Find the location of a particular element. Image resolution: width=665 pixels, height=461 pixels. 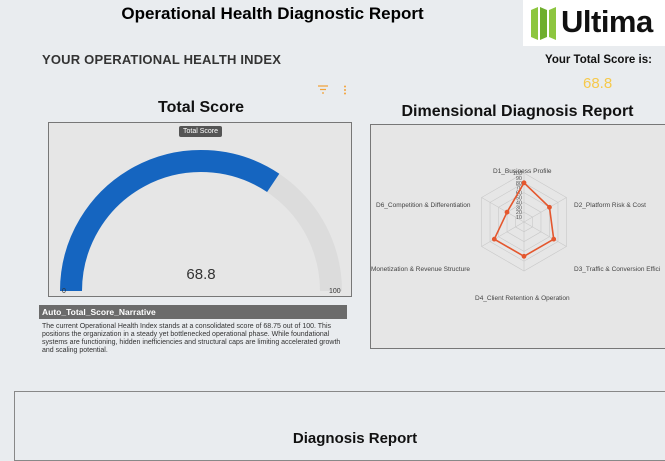

more-vertical-icon is located at coordinates (345, 89).